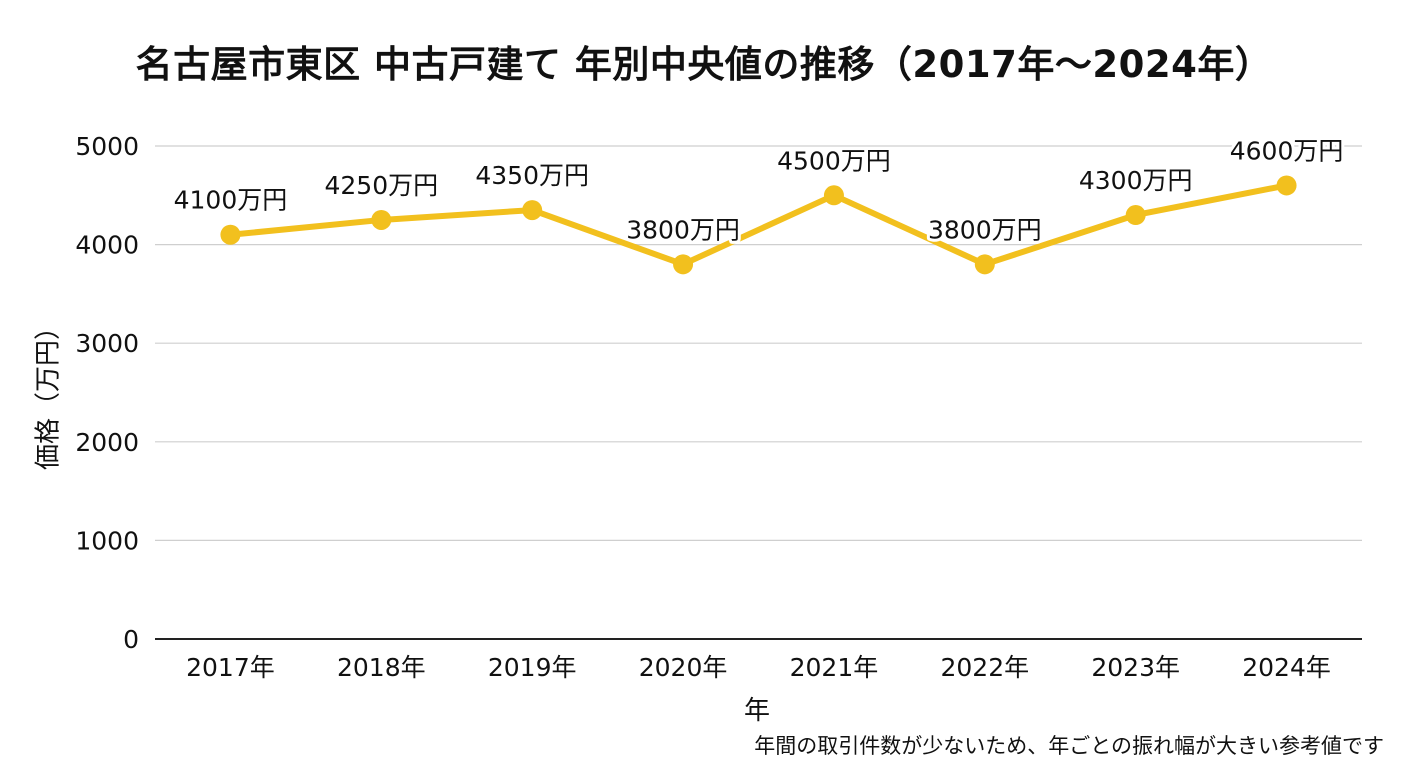 The width and height of the screenshot is (1408, 768). What do you see at coordinates (107, 245) in the screenshot?
I see `y-tick-label: 4000` at bounding box center [107, 245].